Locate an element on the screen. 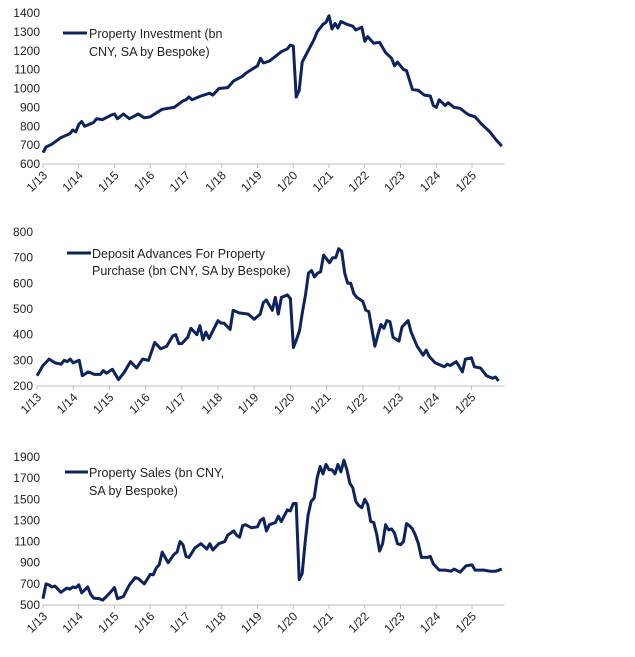 This screenshot has width=635, height=657. y-tick-label: 1000 is located at coordinates (26, 89).